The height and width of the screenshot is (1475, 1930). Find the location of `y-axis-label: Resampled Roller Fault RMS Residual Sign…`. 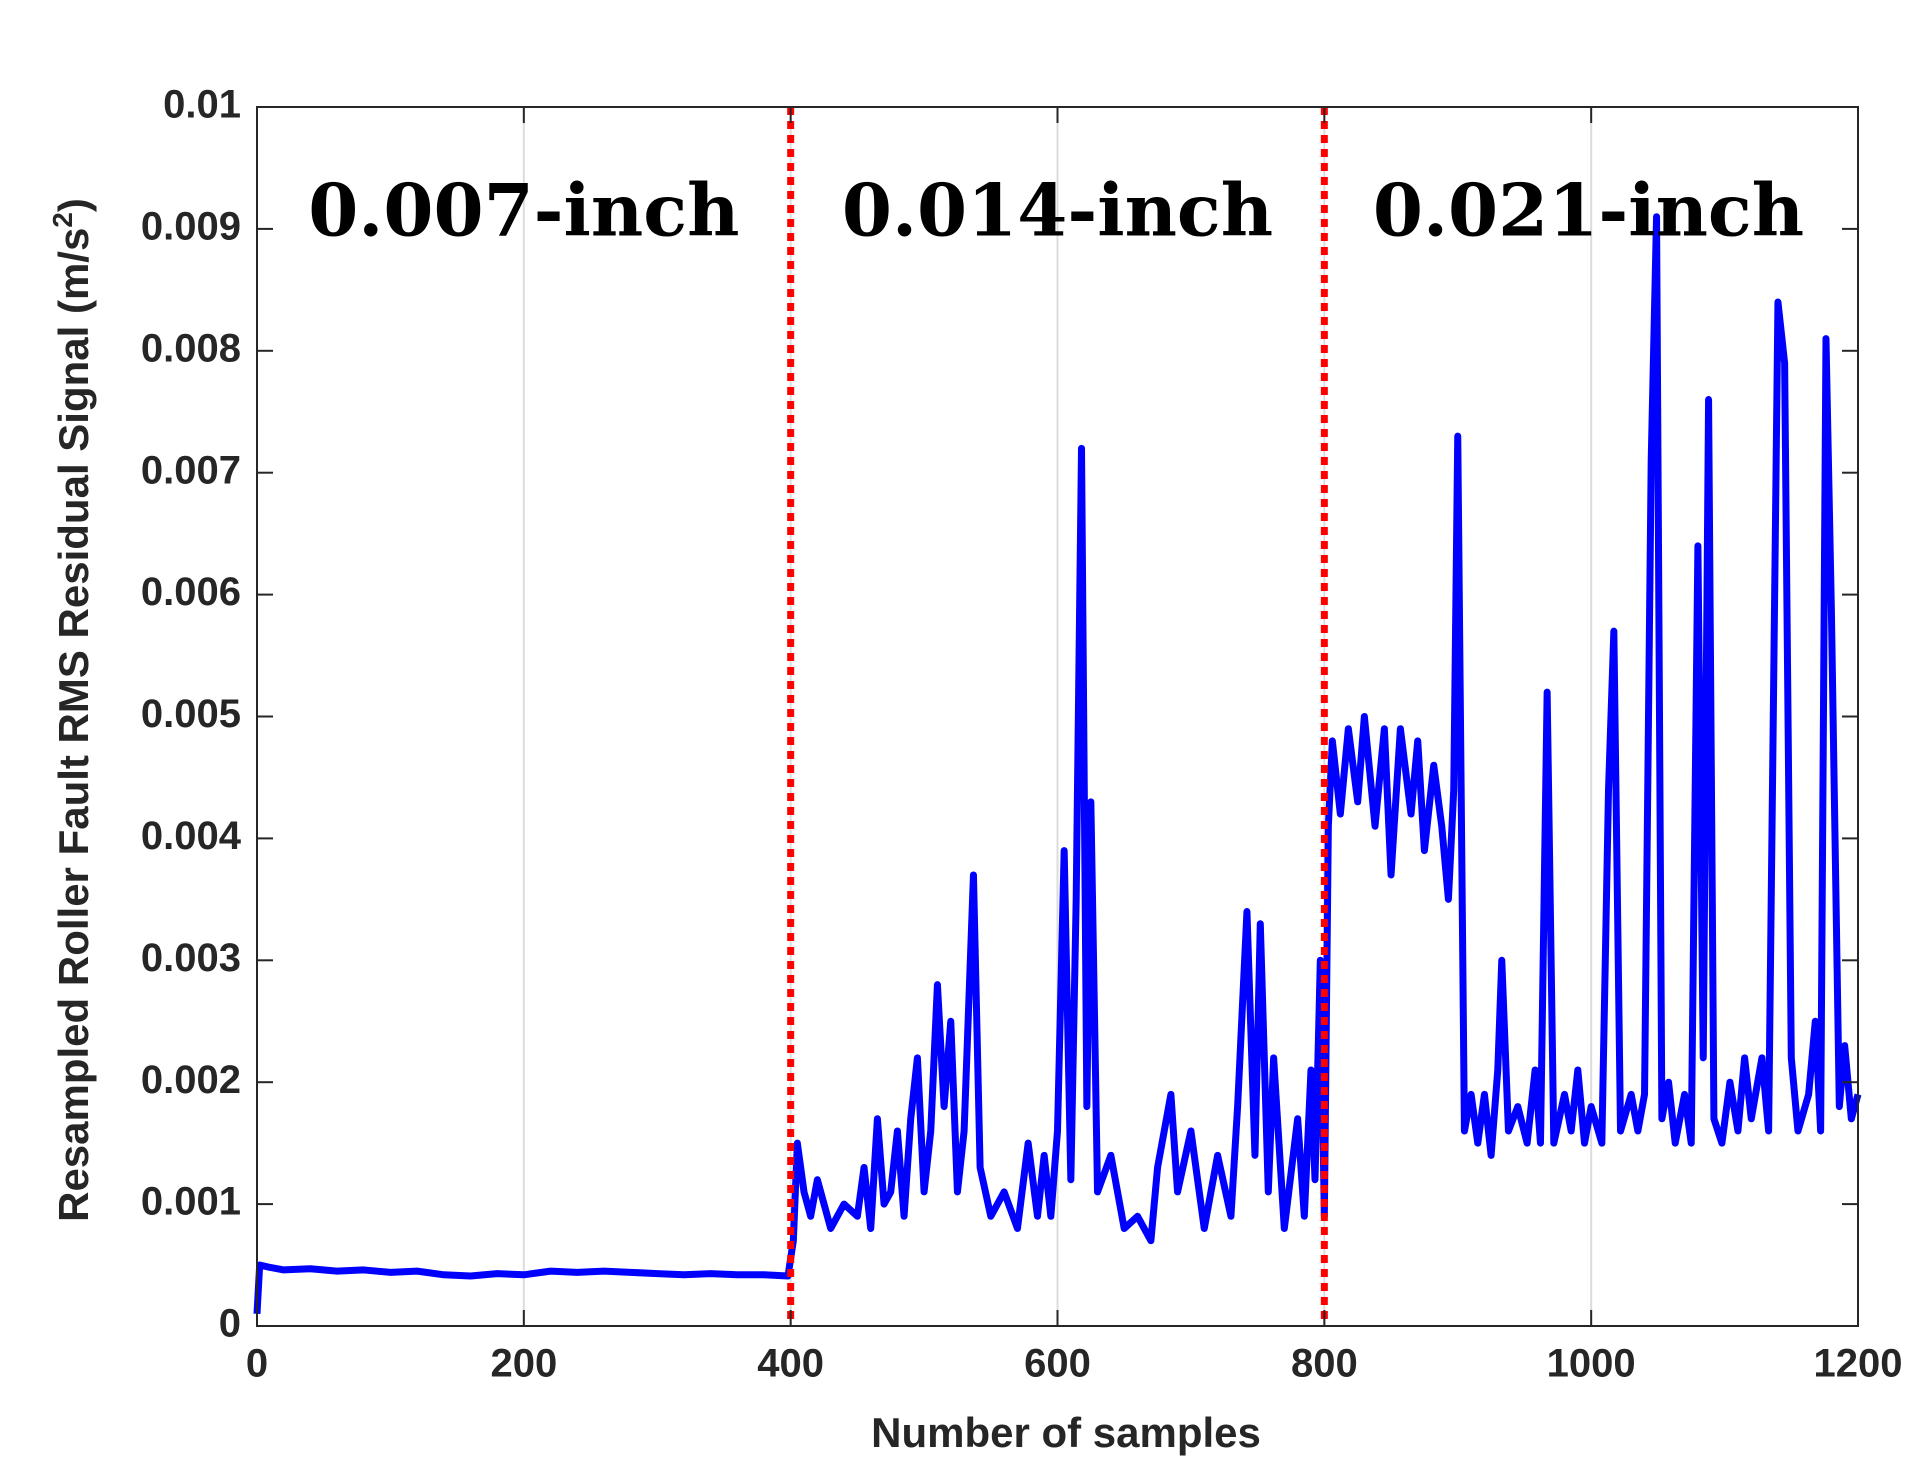

y-axis-label: Resampled Roller Fault RMS Residual Sign… is located at coordinates (72, 710).